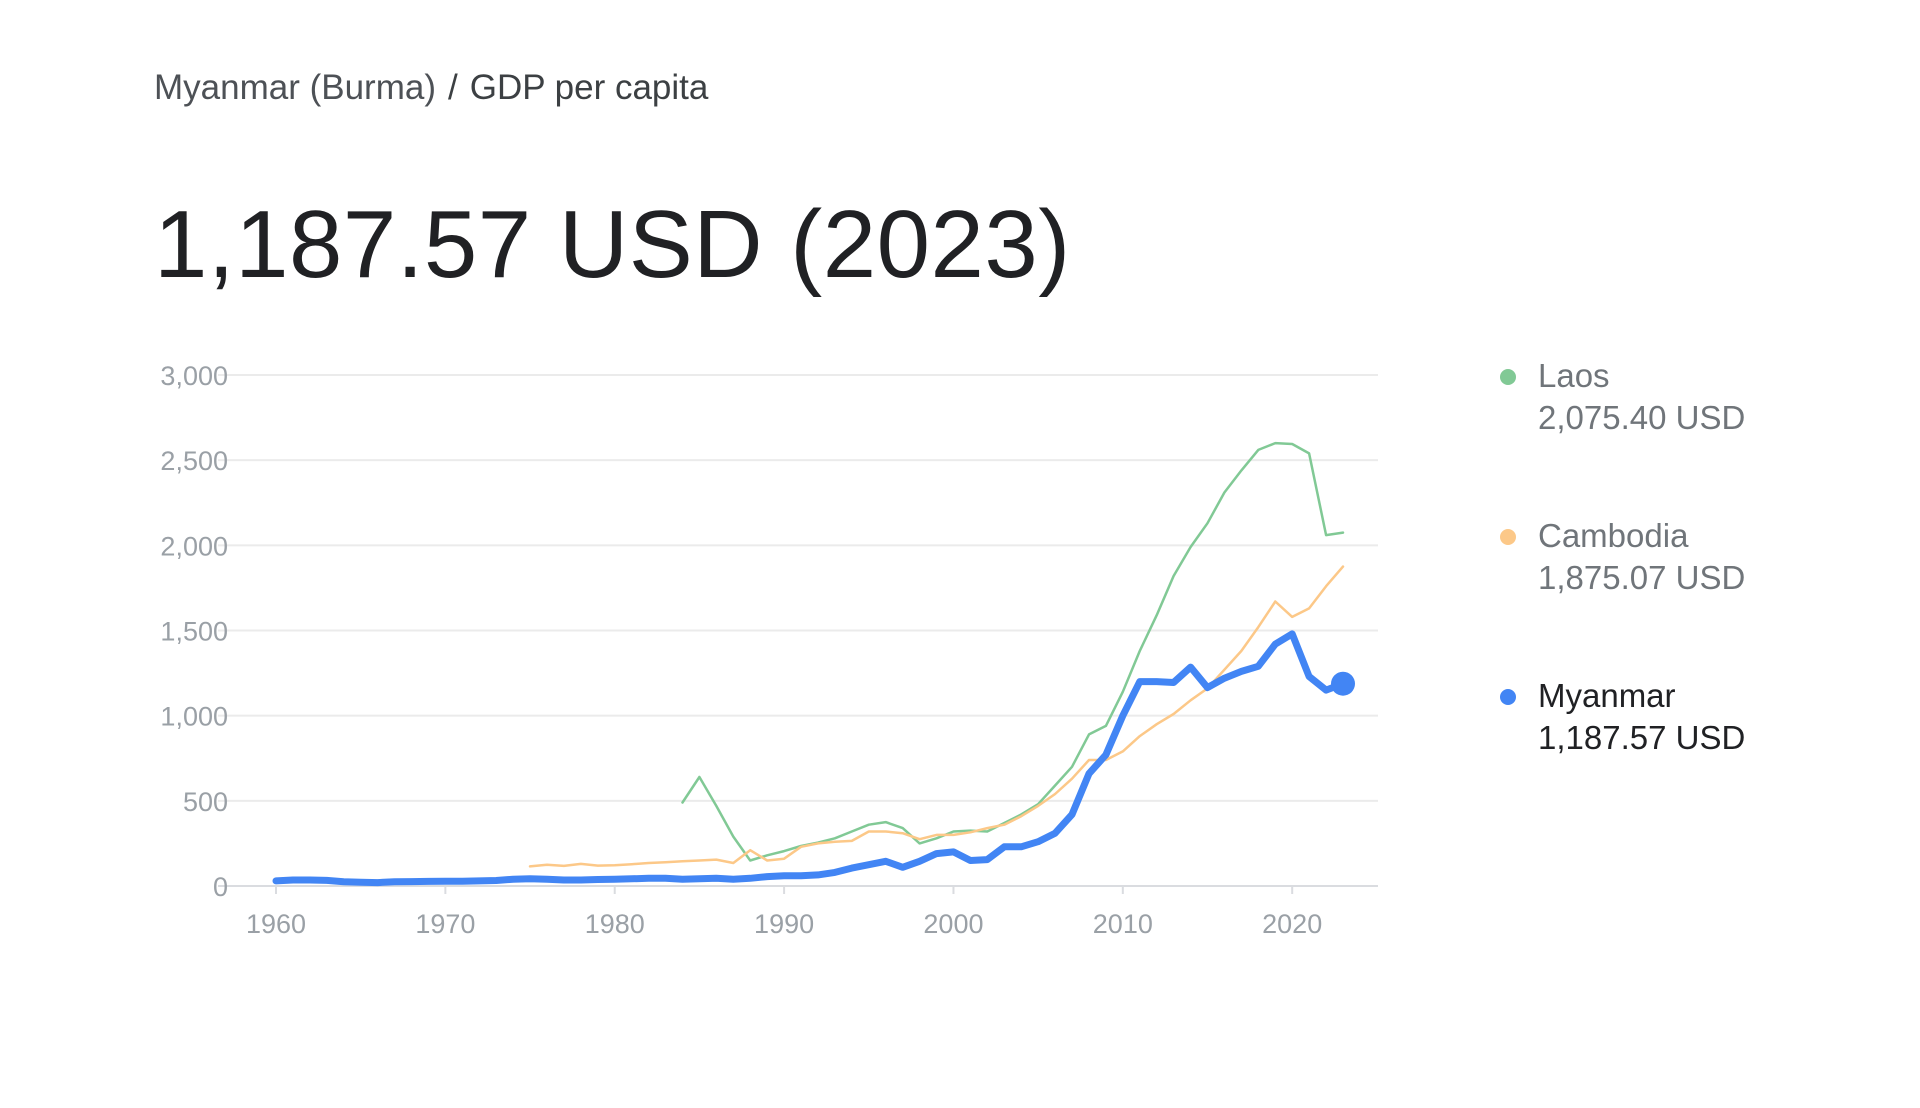 This screenshot has height=1108, width=1920. I want to click on legend-dot-myanmar, so click(1508, 697).